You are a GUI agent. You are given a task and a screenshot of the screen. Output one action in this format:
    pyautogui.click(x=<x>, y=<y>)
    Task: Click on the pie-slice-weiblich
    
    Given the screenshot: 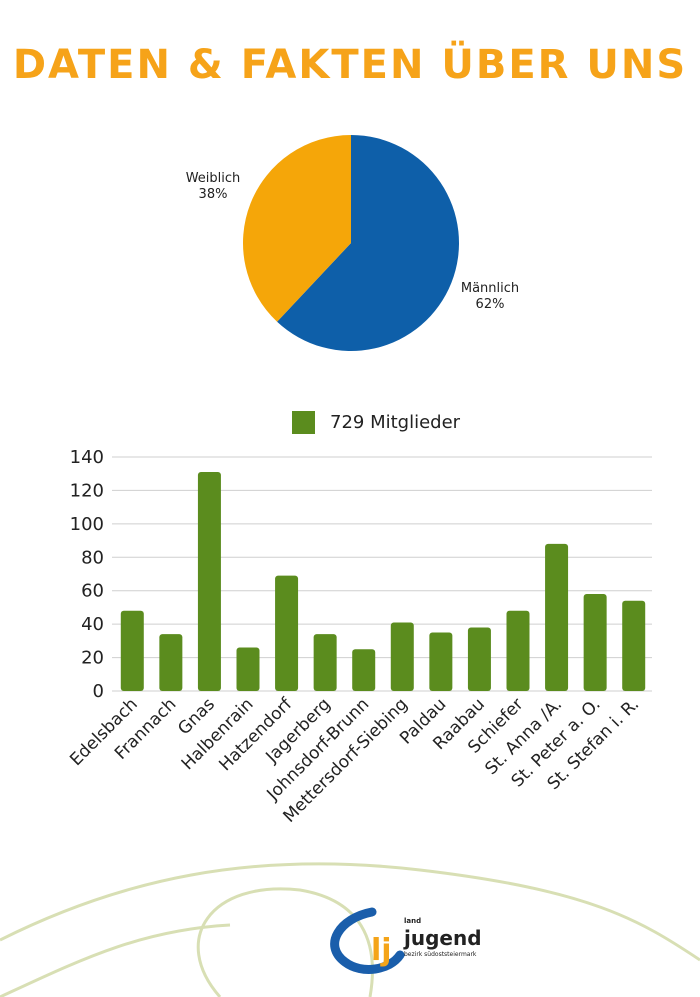 What is the action you would take?
    pyautogui.click(x=297, y=228)
    